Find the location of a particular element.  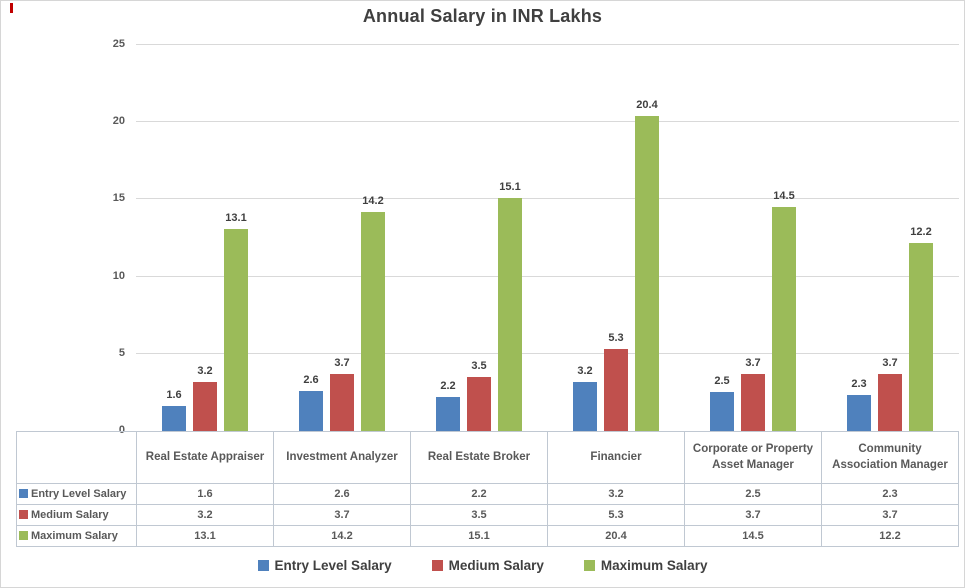

legend-item: Medium Salary is located at coordinates (487, 565).